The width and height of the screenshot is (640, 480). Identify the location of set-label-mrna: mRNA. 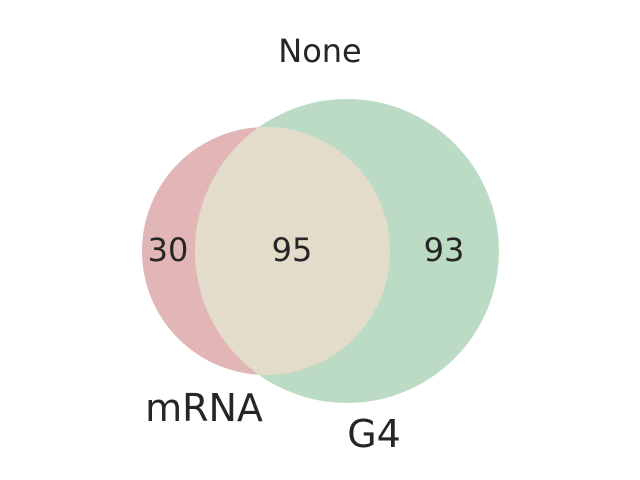
(204, 408).